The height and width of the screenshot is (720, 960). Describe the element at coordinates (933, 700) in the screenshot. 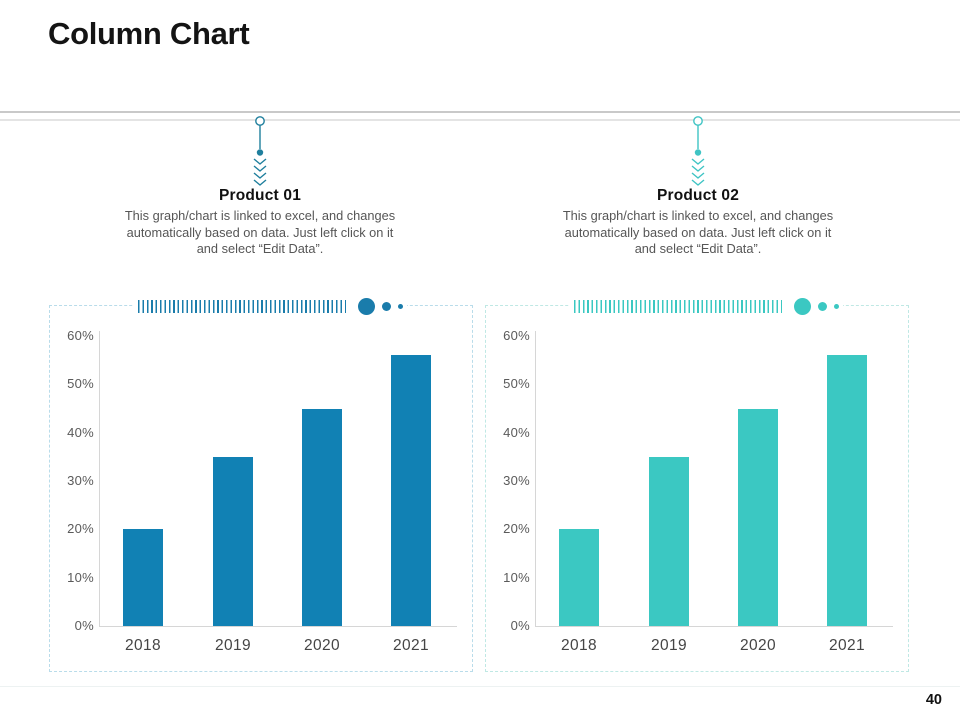

I see `page-number: 40` at that location.